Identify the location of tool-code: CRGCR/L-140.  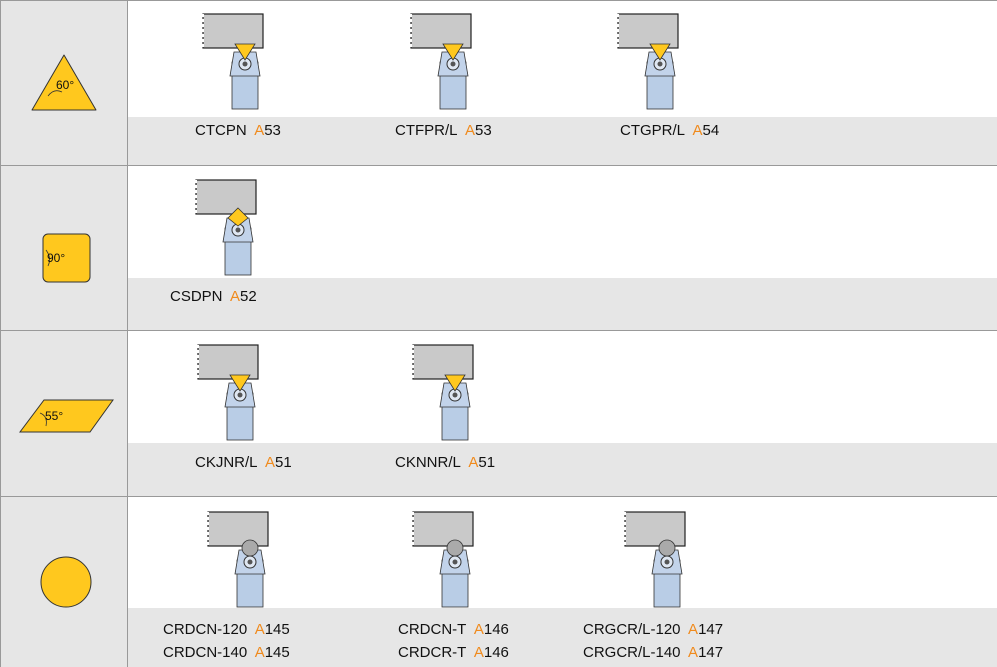
(632, 652).